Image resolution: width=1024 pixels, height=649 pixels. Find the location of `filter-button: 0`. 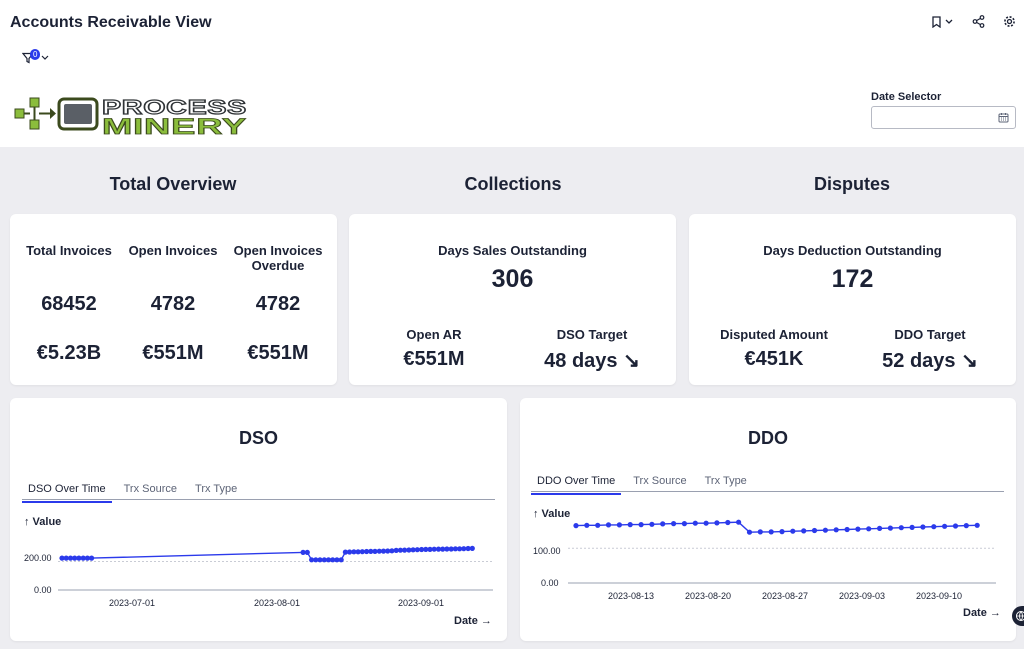

filter-button: 0 is located at coordinates (36, 56).